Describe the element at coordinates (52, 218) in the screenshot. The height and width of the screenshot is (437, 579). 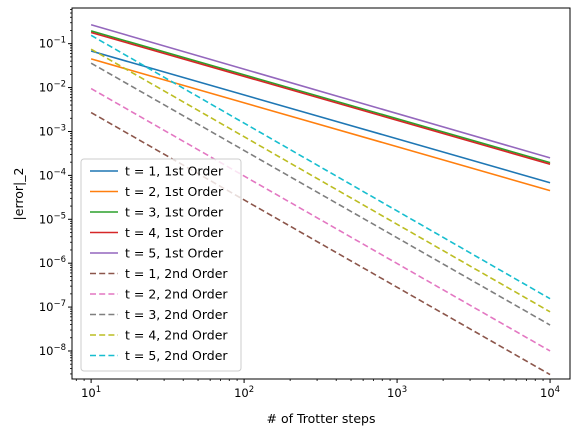
I see `y-tick-label: 10⁻⁵` at that location.